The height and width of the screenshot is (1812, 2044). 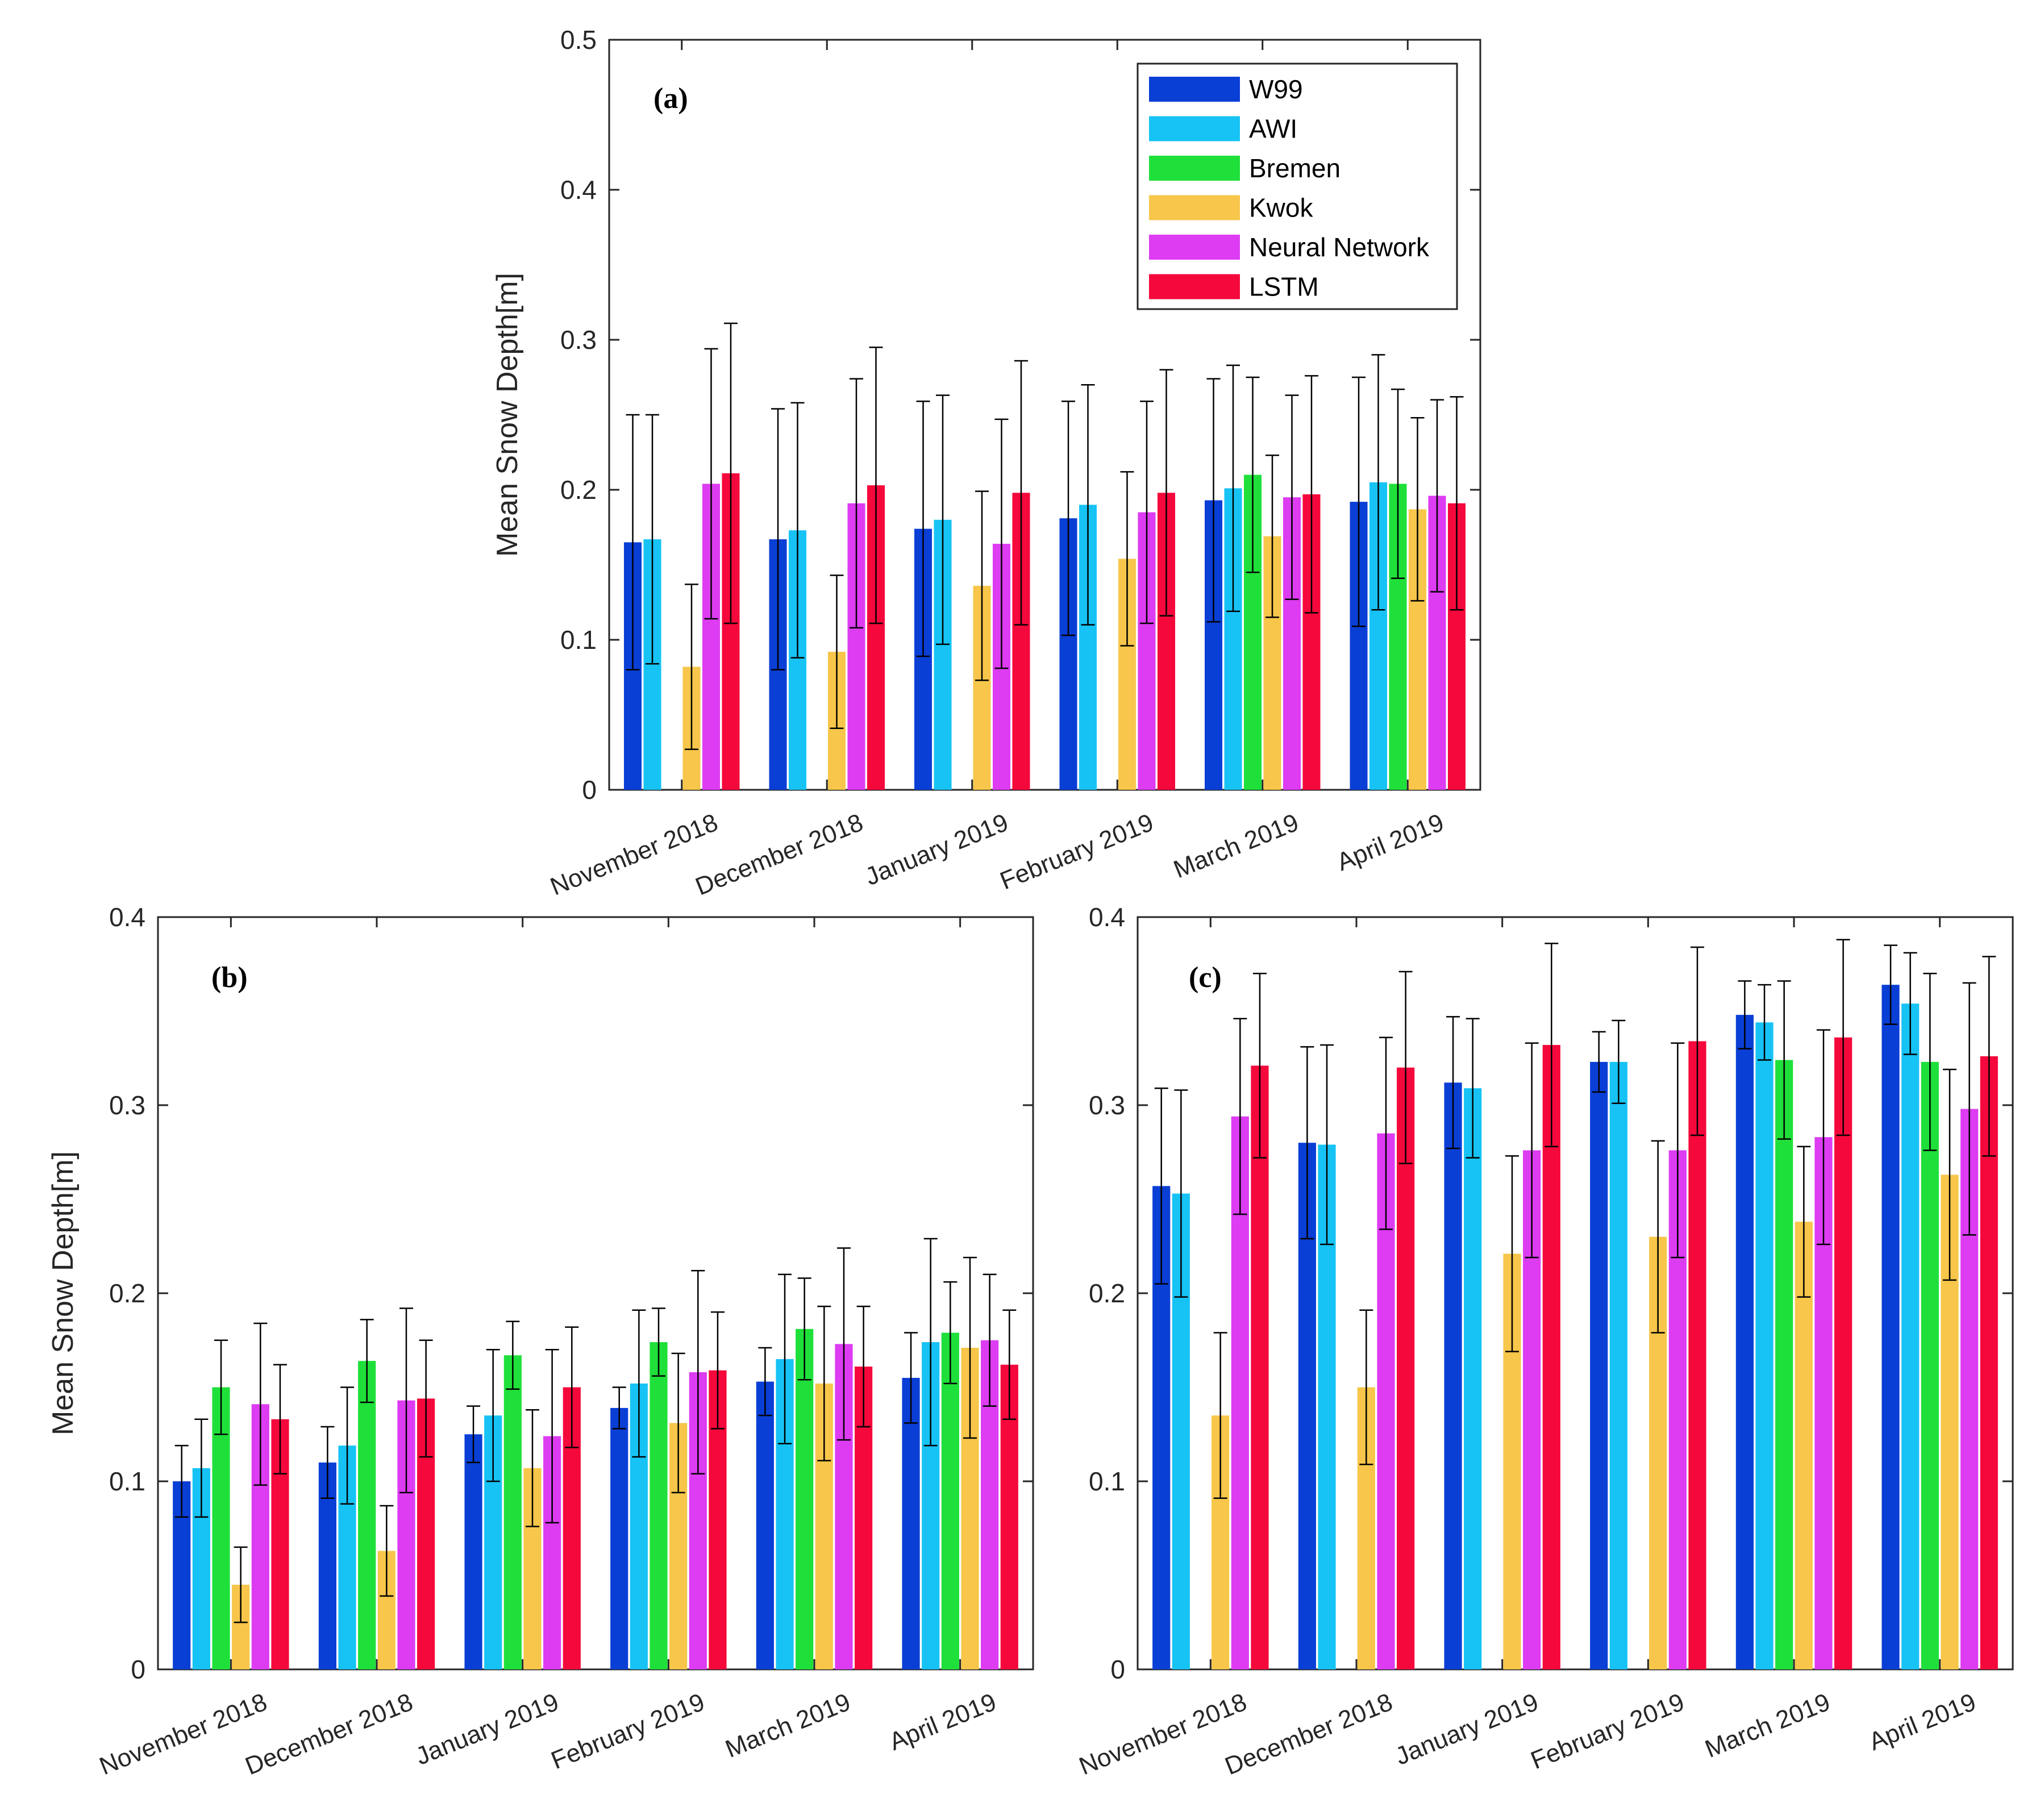 I want to click on panel-label: (a), so click(x=671, y=98).